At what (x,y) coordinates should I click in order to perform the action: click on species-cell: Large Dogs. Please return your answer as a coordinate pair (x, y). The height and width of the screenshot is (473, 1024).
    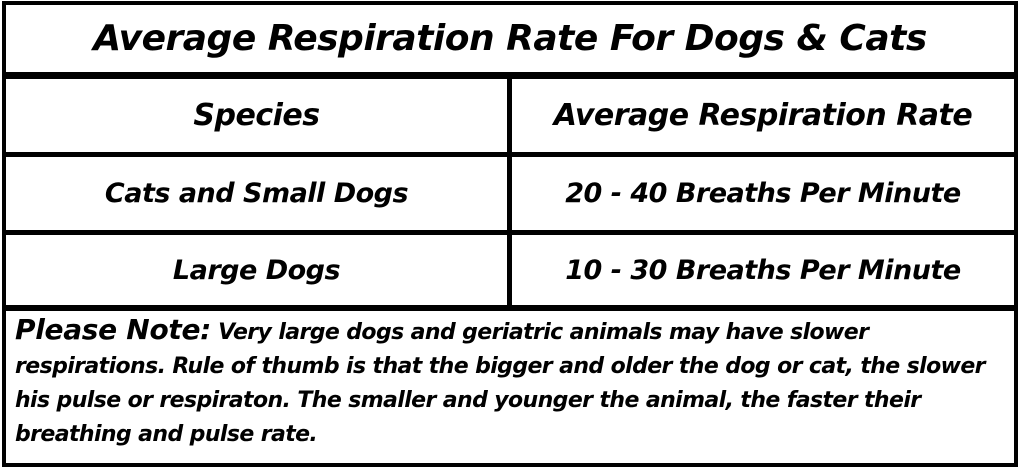
    Looking at the image, I should click on (259, 270).